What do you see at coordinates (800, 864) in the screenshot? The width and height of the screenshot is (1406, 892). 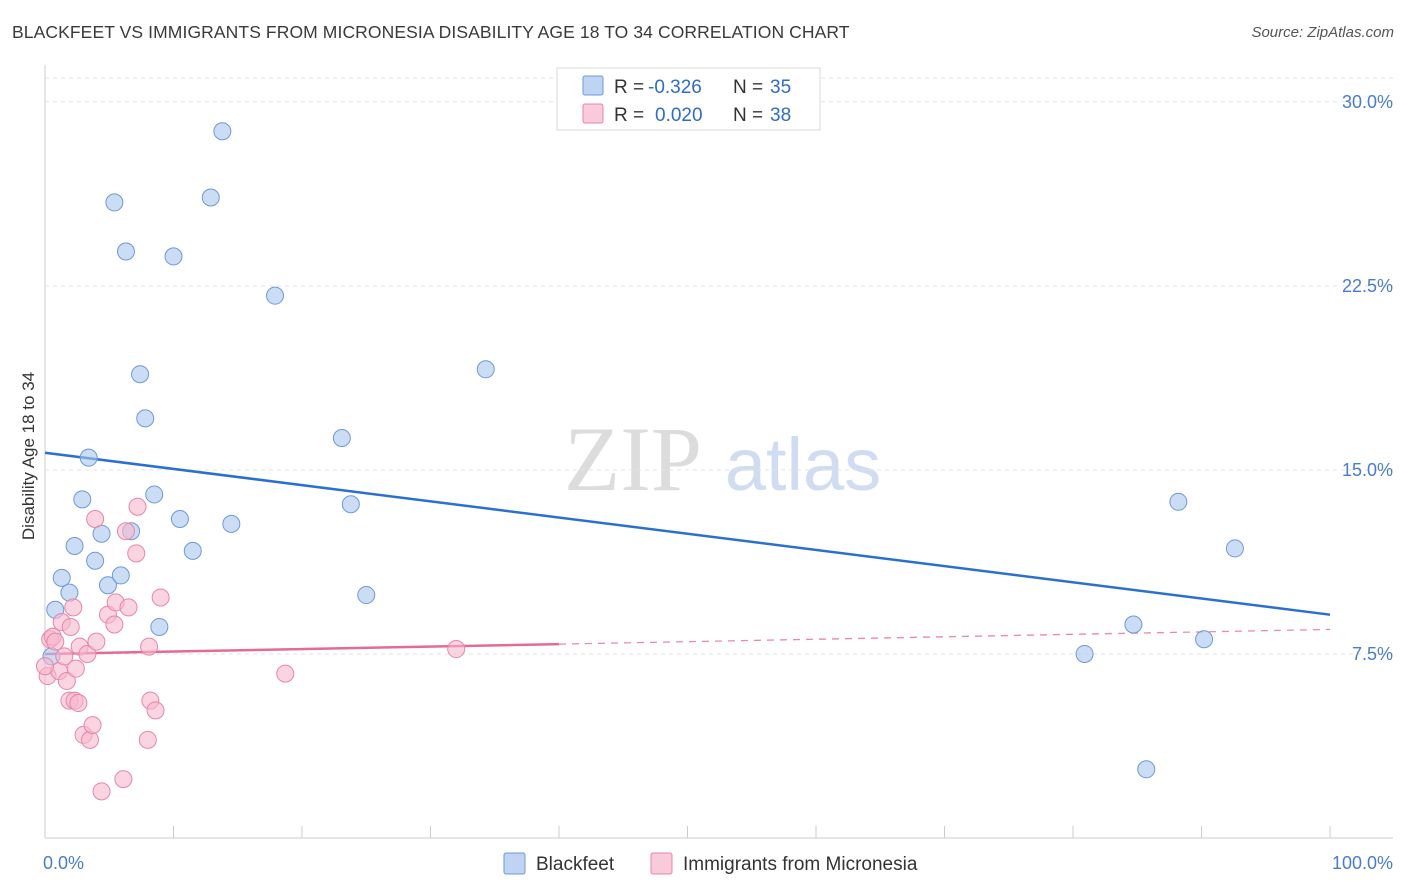 I see `legend-series-label-micronesia: Immigrants from Micronesia` at bounding box center [800, 864].